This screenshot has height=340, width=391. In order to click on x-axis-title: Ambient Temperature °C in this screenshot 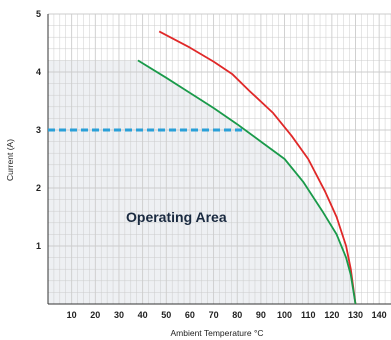, I will do `click(216, 333)`.